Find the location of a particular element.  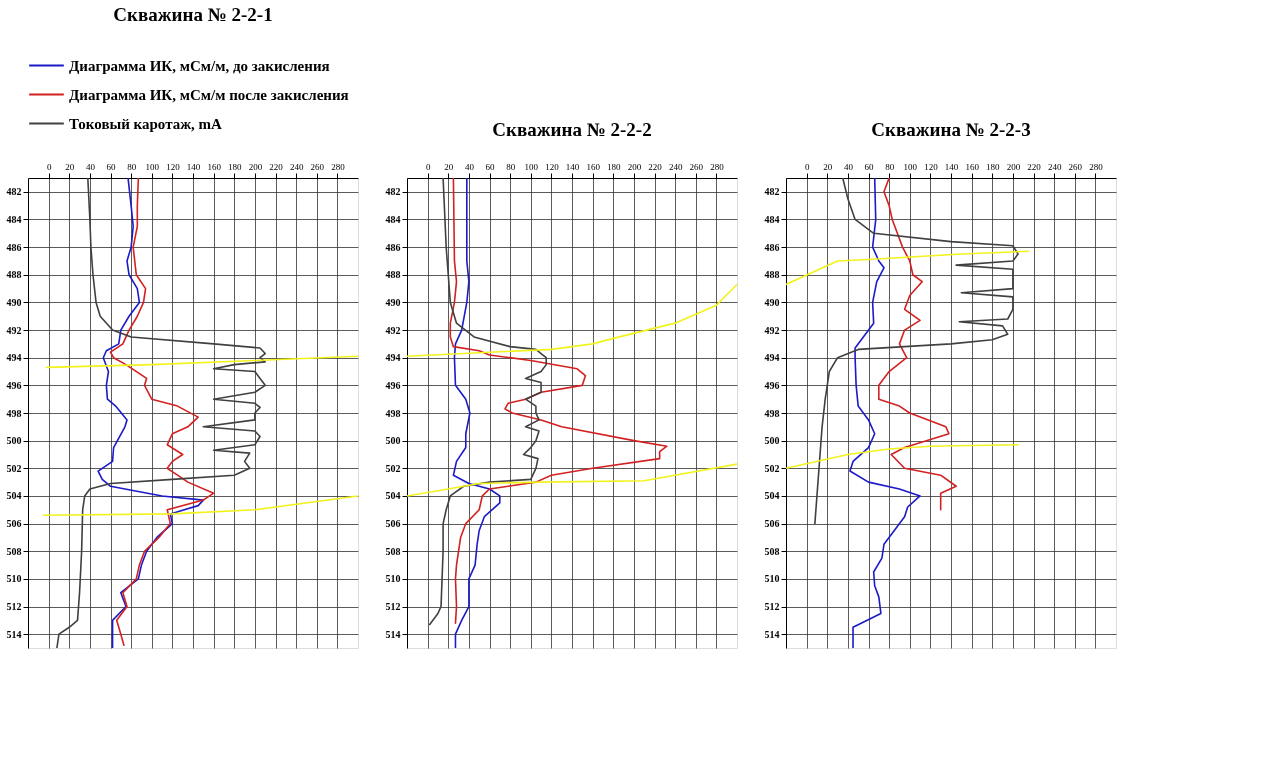

legend-label: Диаграмма ИК, мСм/м, до закисления is located at coordinates (199, 65).